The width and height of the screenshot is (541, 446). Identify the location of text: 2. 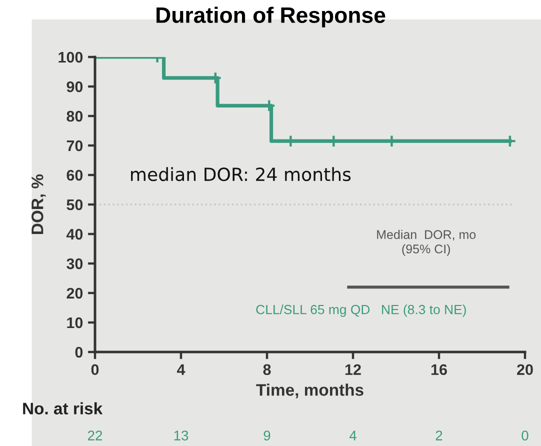
(439, 435).